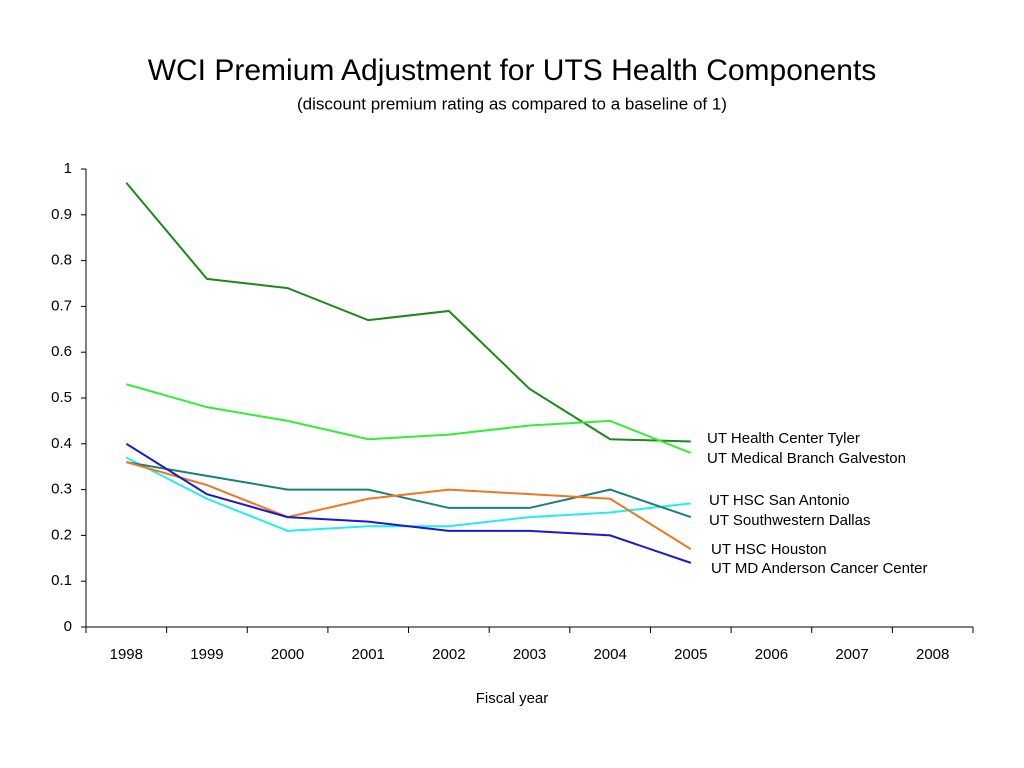  I want to click on x-tick-label: 2000, so click(287, 654).